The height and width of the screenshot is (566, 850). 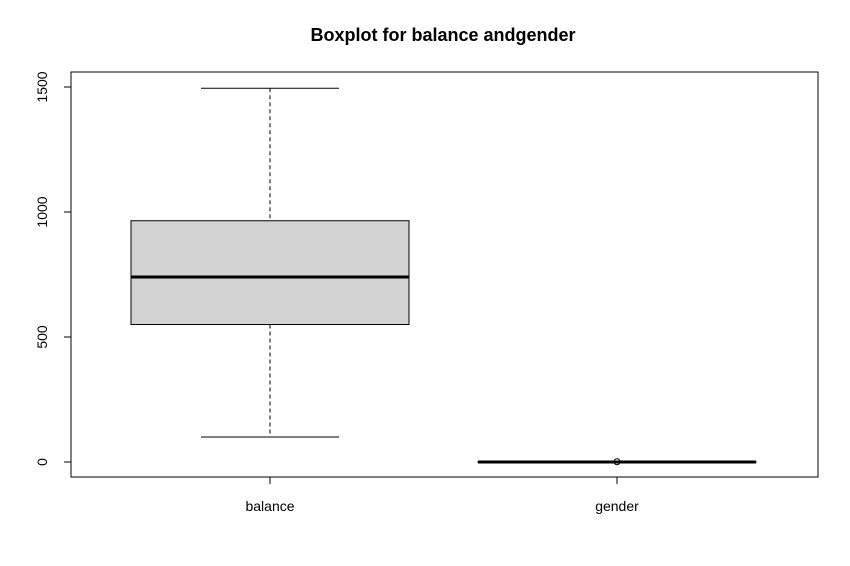 I want to click on y-tick-label: 1000, so click(x=42, y=211).